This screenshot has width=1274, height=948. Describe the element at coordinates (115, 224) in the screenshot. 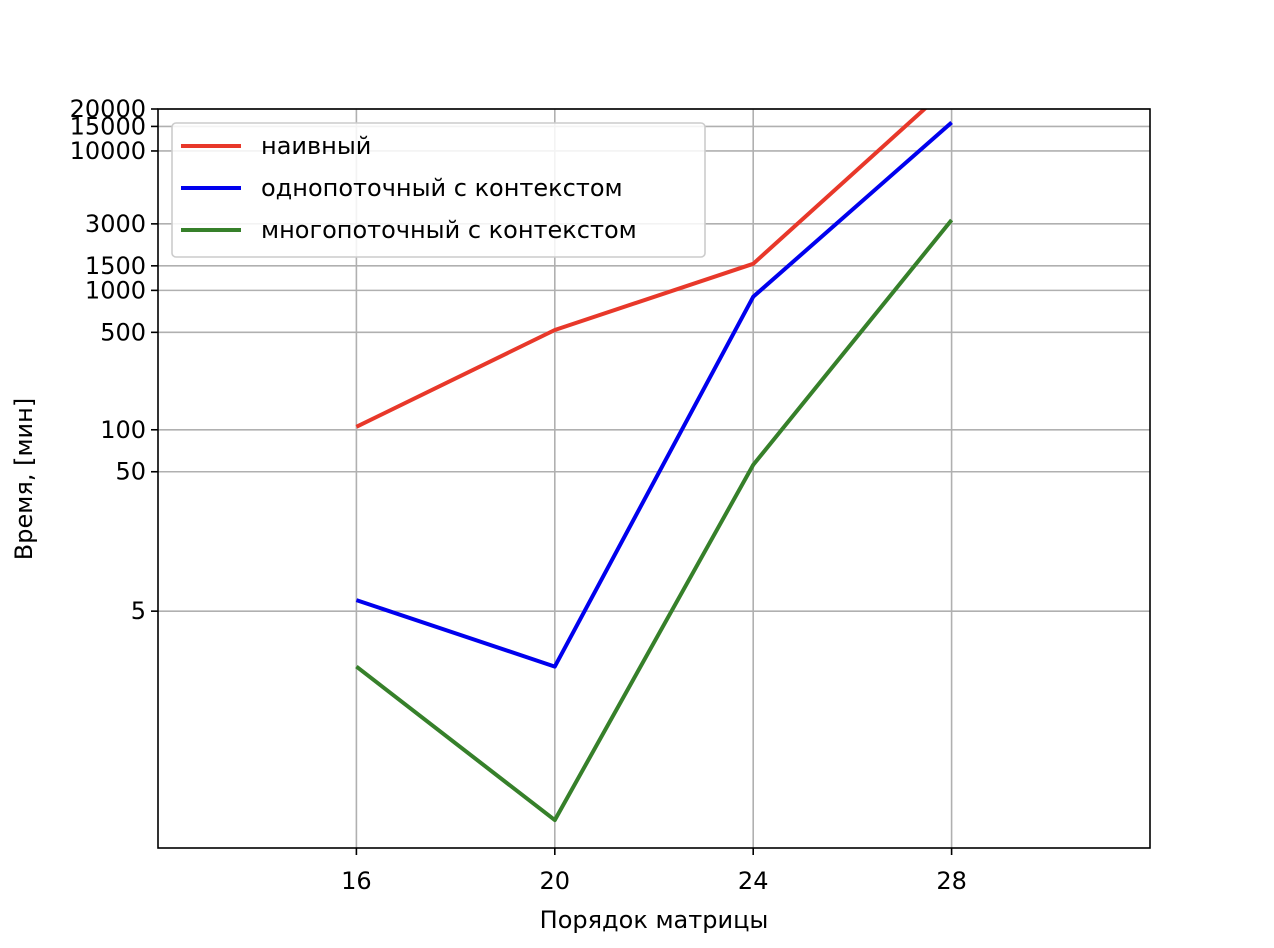

I see `y-tick-label: 3000` at that location.